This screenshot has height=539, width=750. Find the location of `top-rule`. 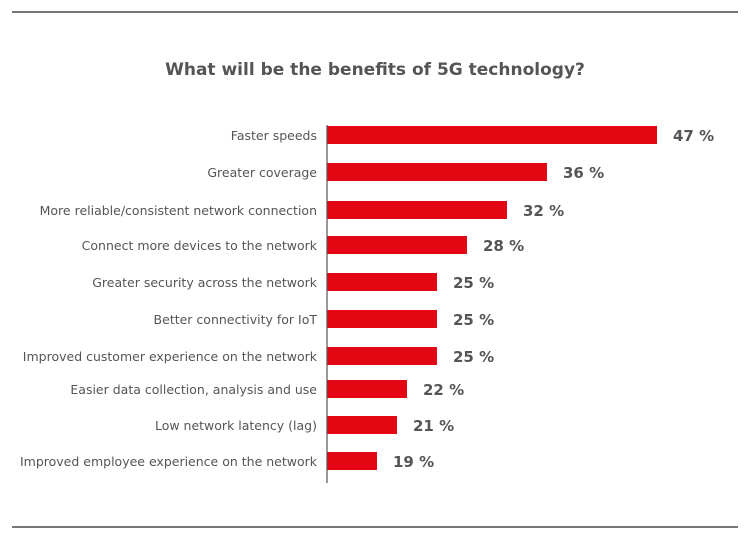

top-rule is located at coordinates (375, 12).